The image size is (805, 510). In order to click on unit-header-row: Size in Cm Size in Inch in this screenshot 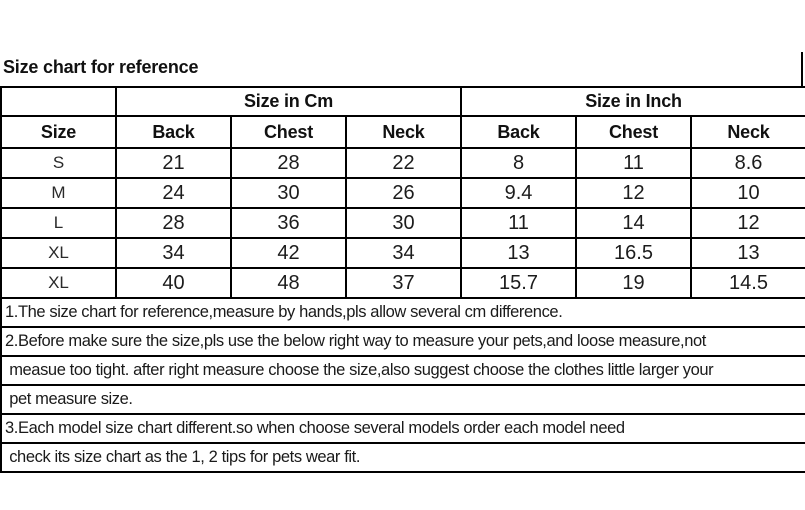, I will do `click(402, 101)`.